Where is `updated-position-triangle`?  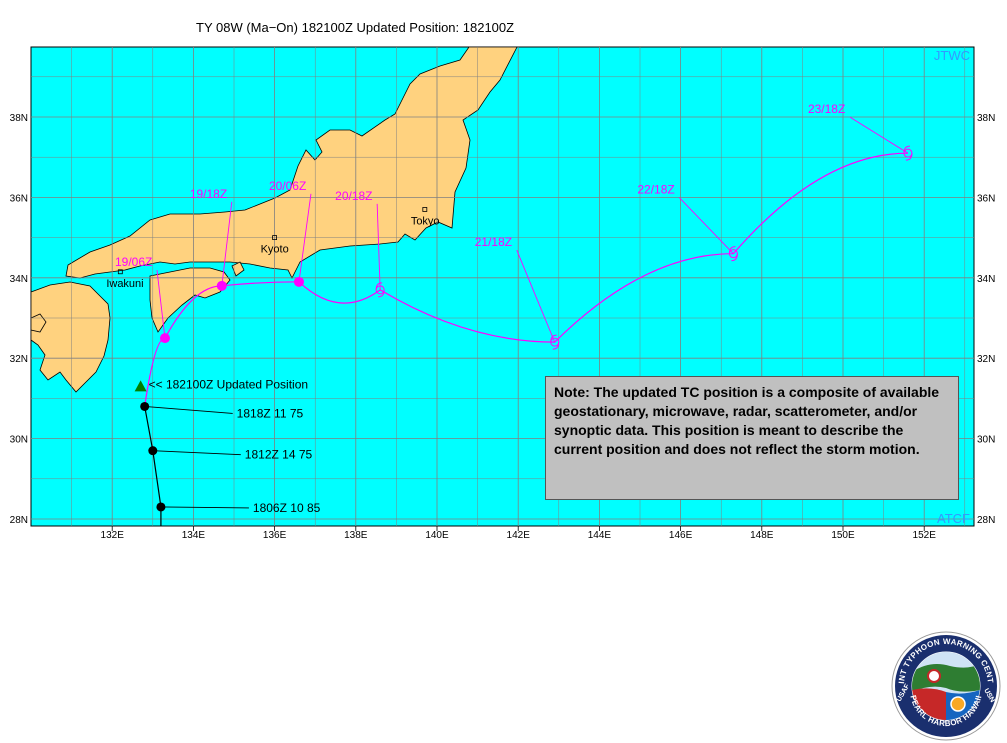 updated-position-triangle is located at coordinates (140, 386).